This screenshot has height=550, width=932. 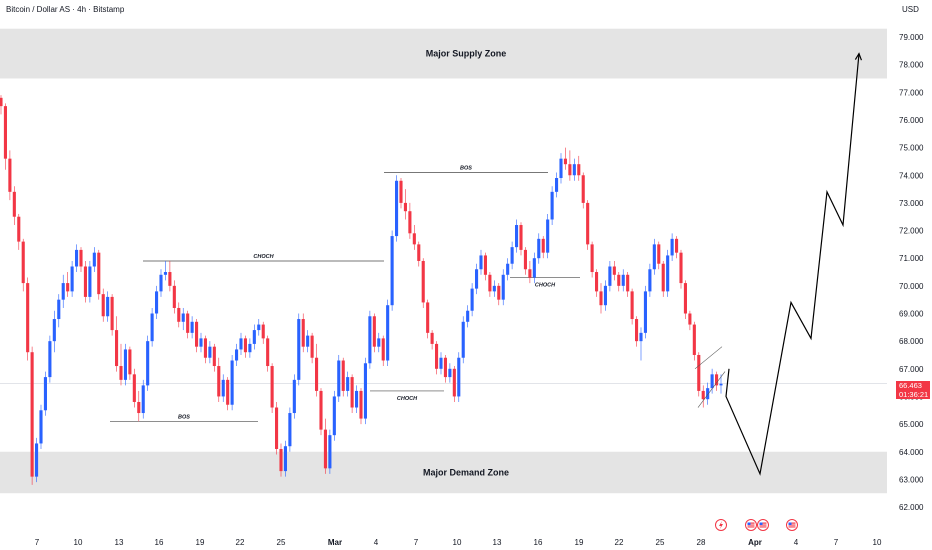 I want to click on current-price-value: 66.463, so click(x=910, y=385).